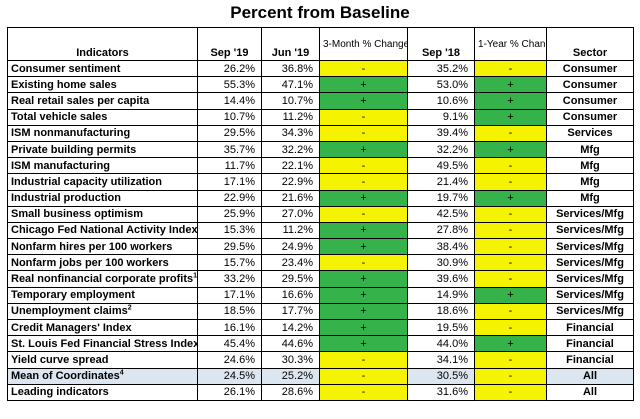  What do you see at coordinates (229, 44) in the screenshot?
I see `header-sep19: Sep '19` at bounding box center [229, 44].